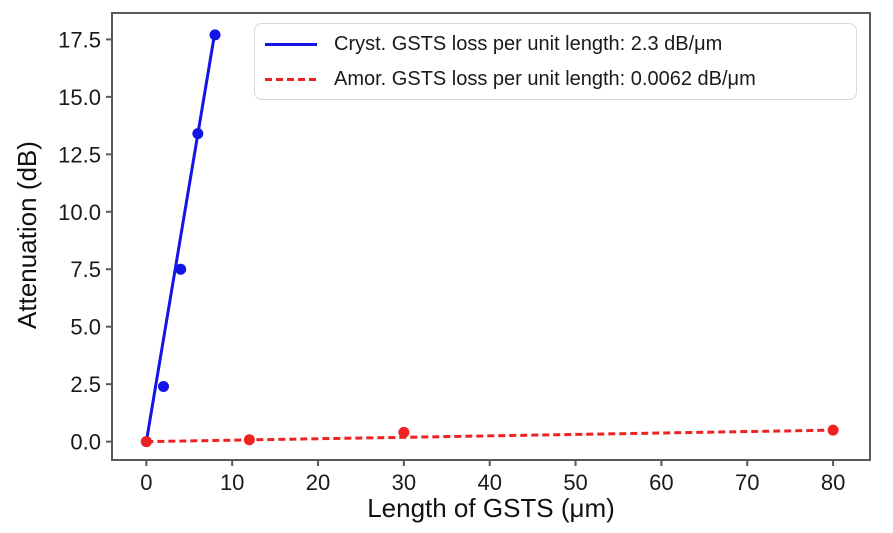 The width and height of the screenshot is (893, 533). What do you see at coordinates (27, 235) in the screenshot?
I see `y-axis-title: Attenuation (dB)` at bounding box center [27, 235].